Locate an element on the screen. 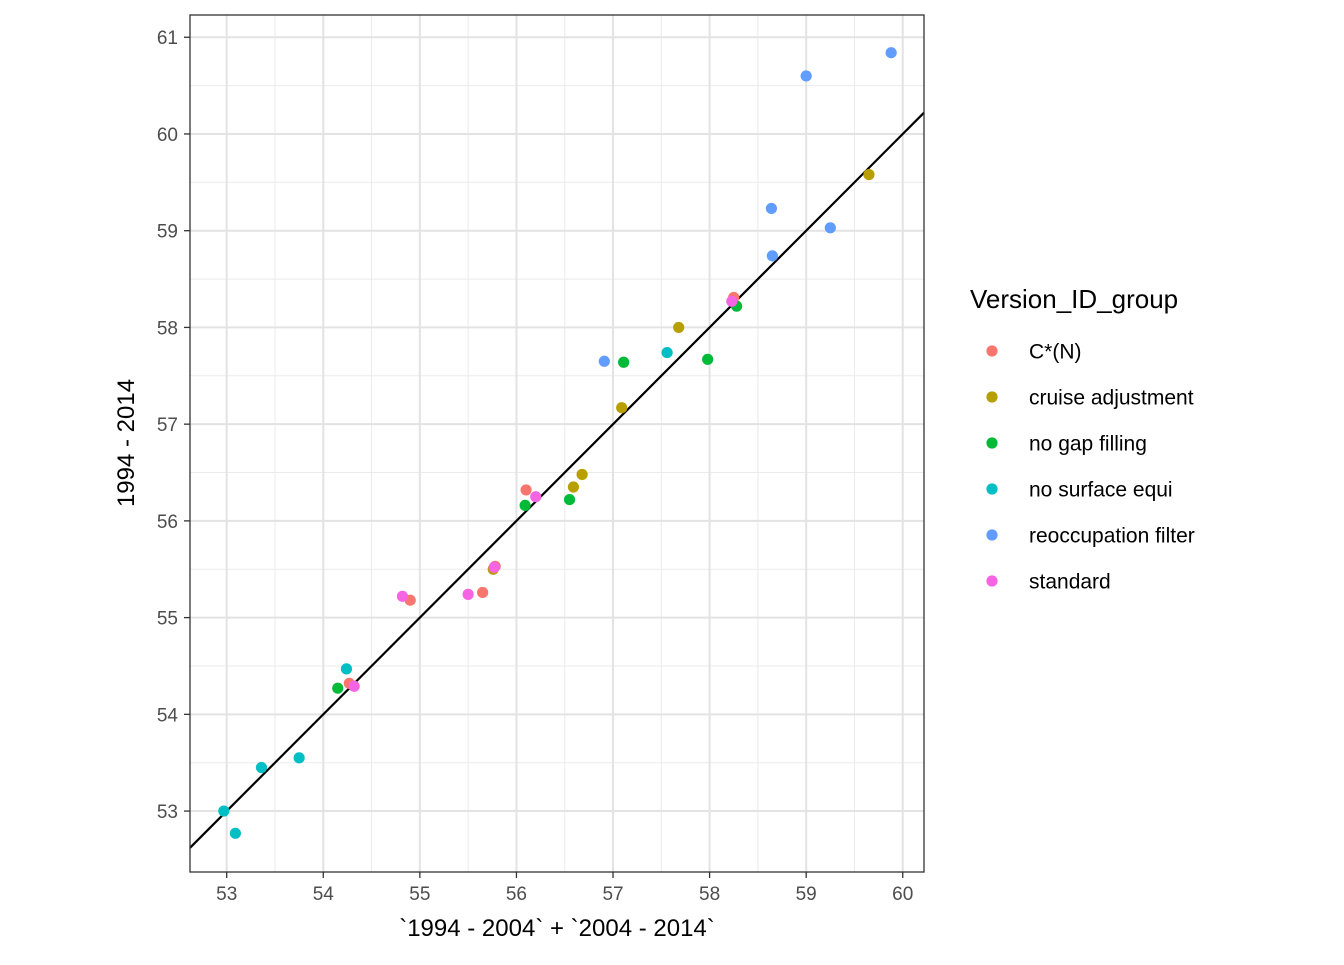 Image resolution: width=1344 pixels, height=965 pixels. x-axis-ticks: 53 54 55 56 57 58 59 60 is located at coordinates (564, 888).